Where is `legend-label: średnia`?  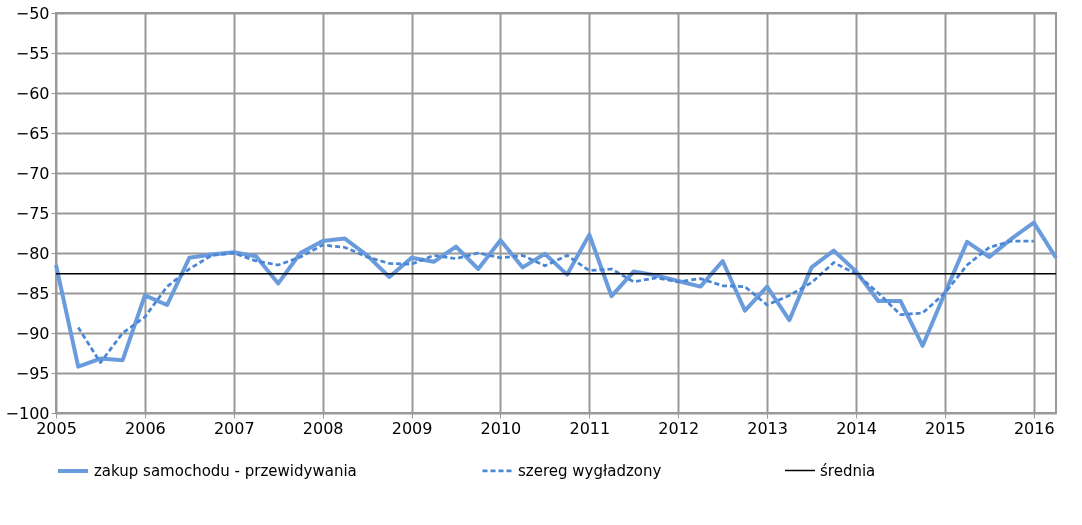 legend-label: średnia is located at coordinates (848, 470).